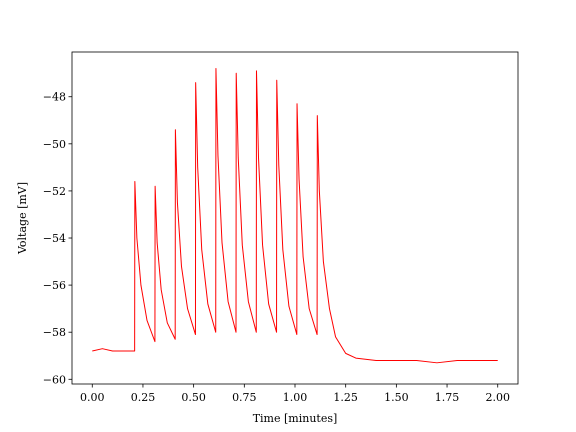  I want to click on x-tick-label: 0.75, so click(244, 397).